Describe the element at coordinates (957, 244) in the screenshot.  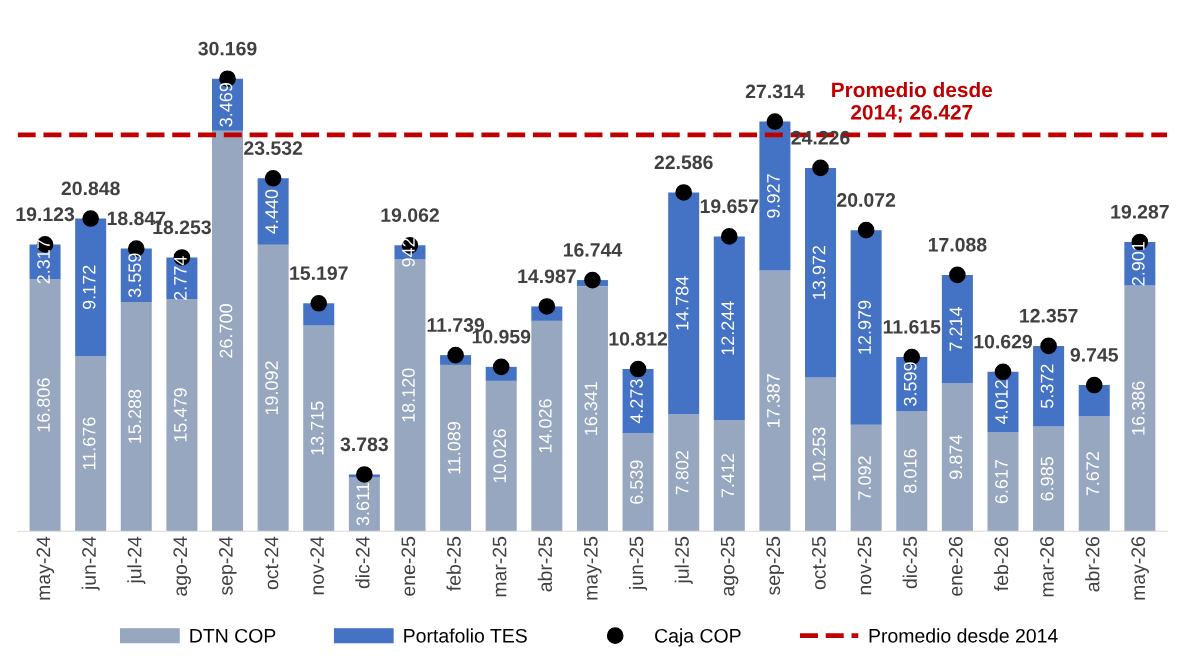
I see `data-label: 17.088` at that location.